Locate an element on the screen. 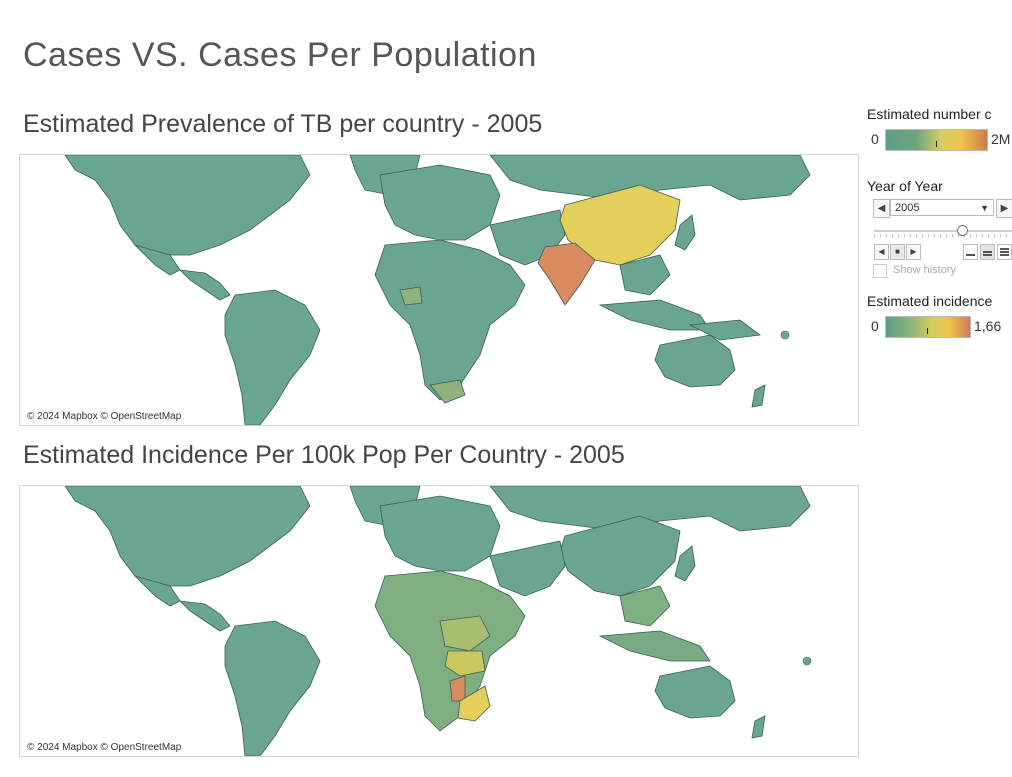  chevron-down-icon: ▼ is located at coordinates (984, 208).